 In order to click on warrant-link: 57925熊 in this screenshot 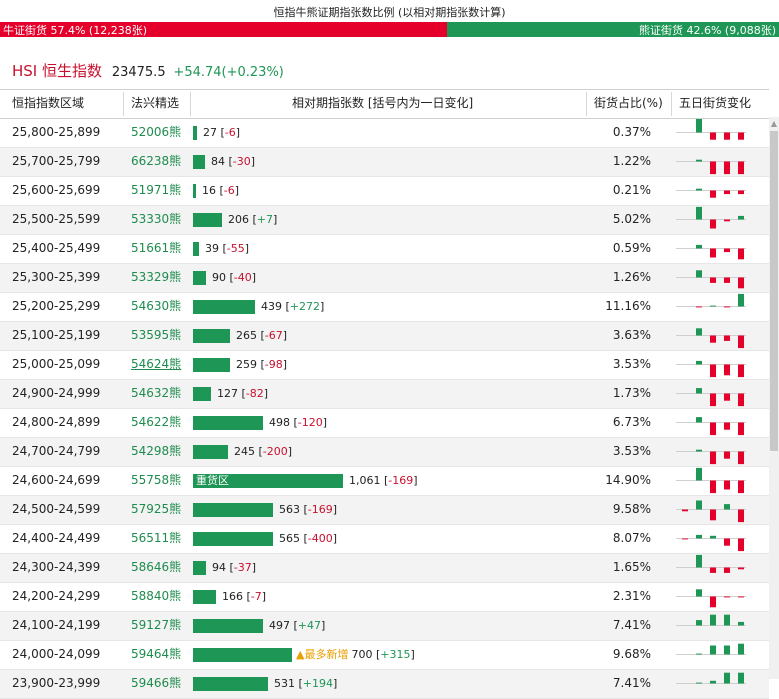, I will do `click(156, 509)`.